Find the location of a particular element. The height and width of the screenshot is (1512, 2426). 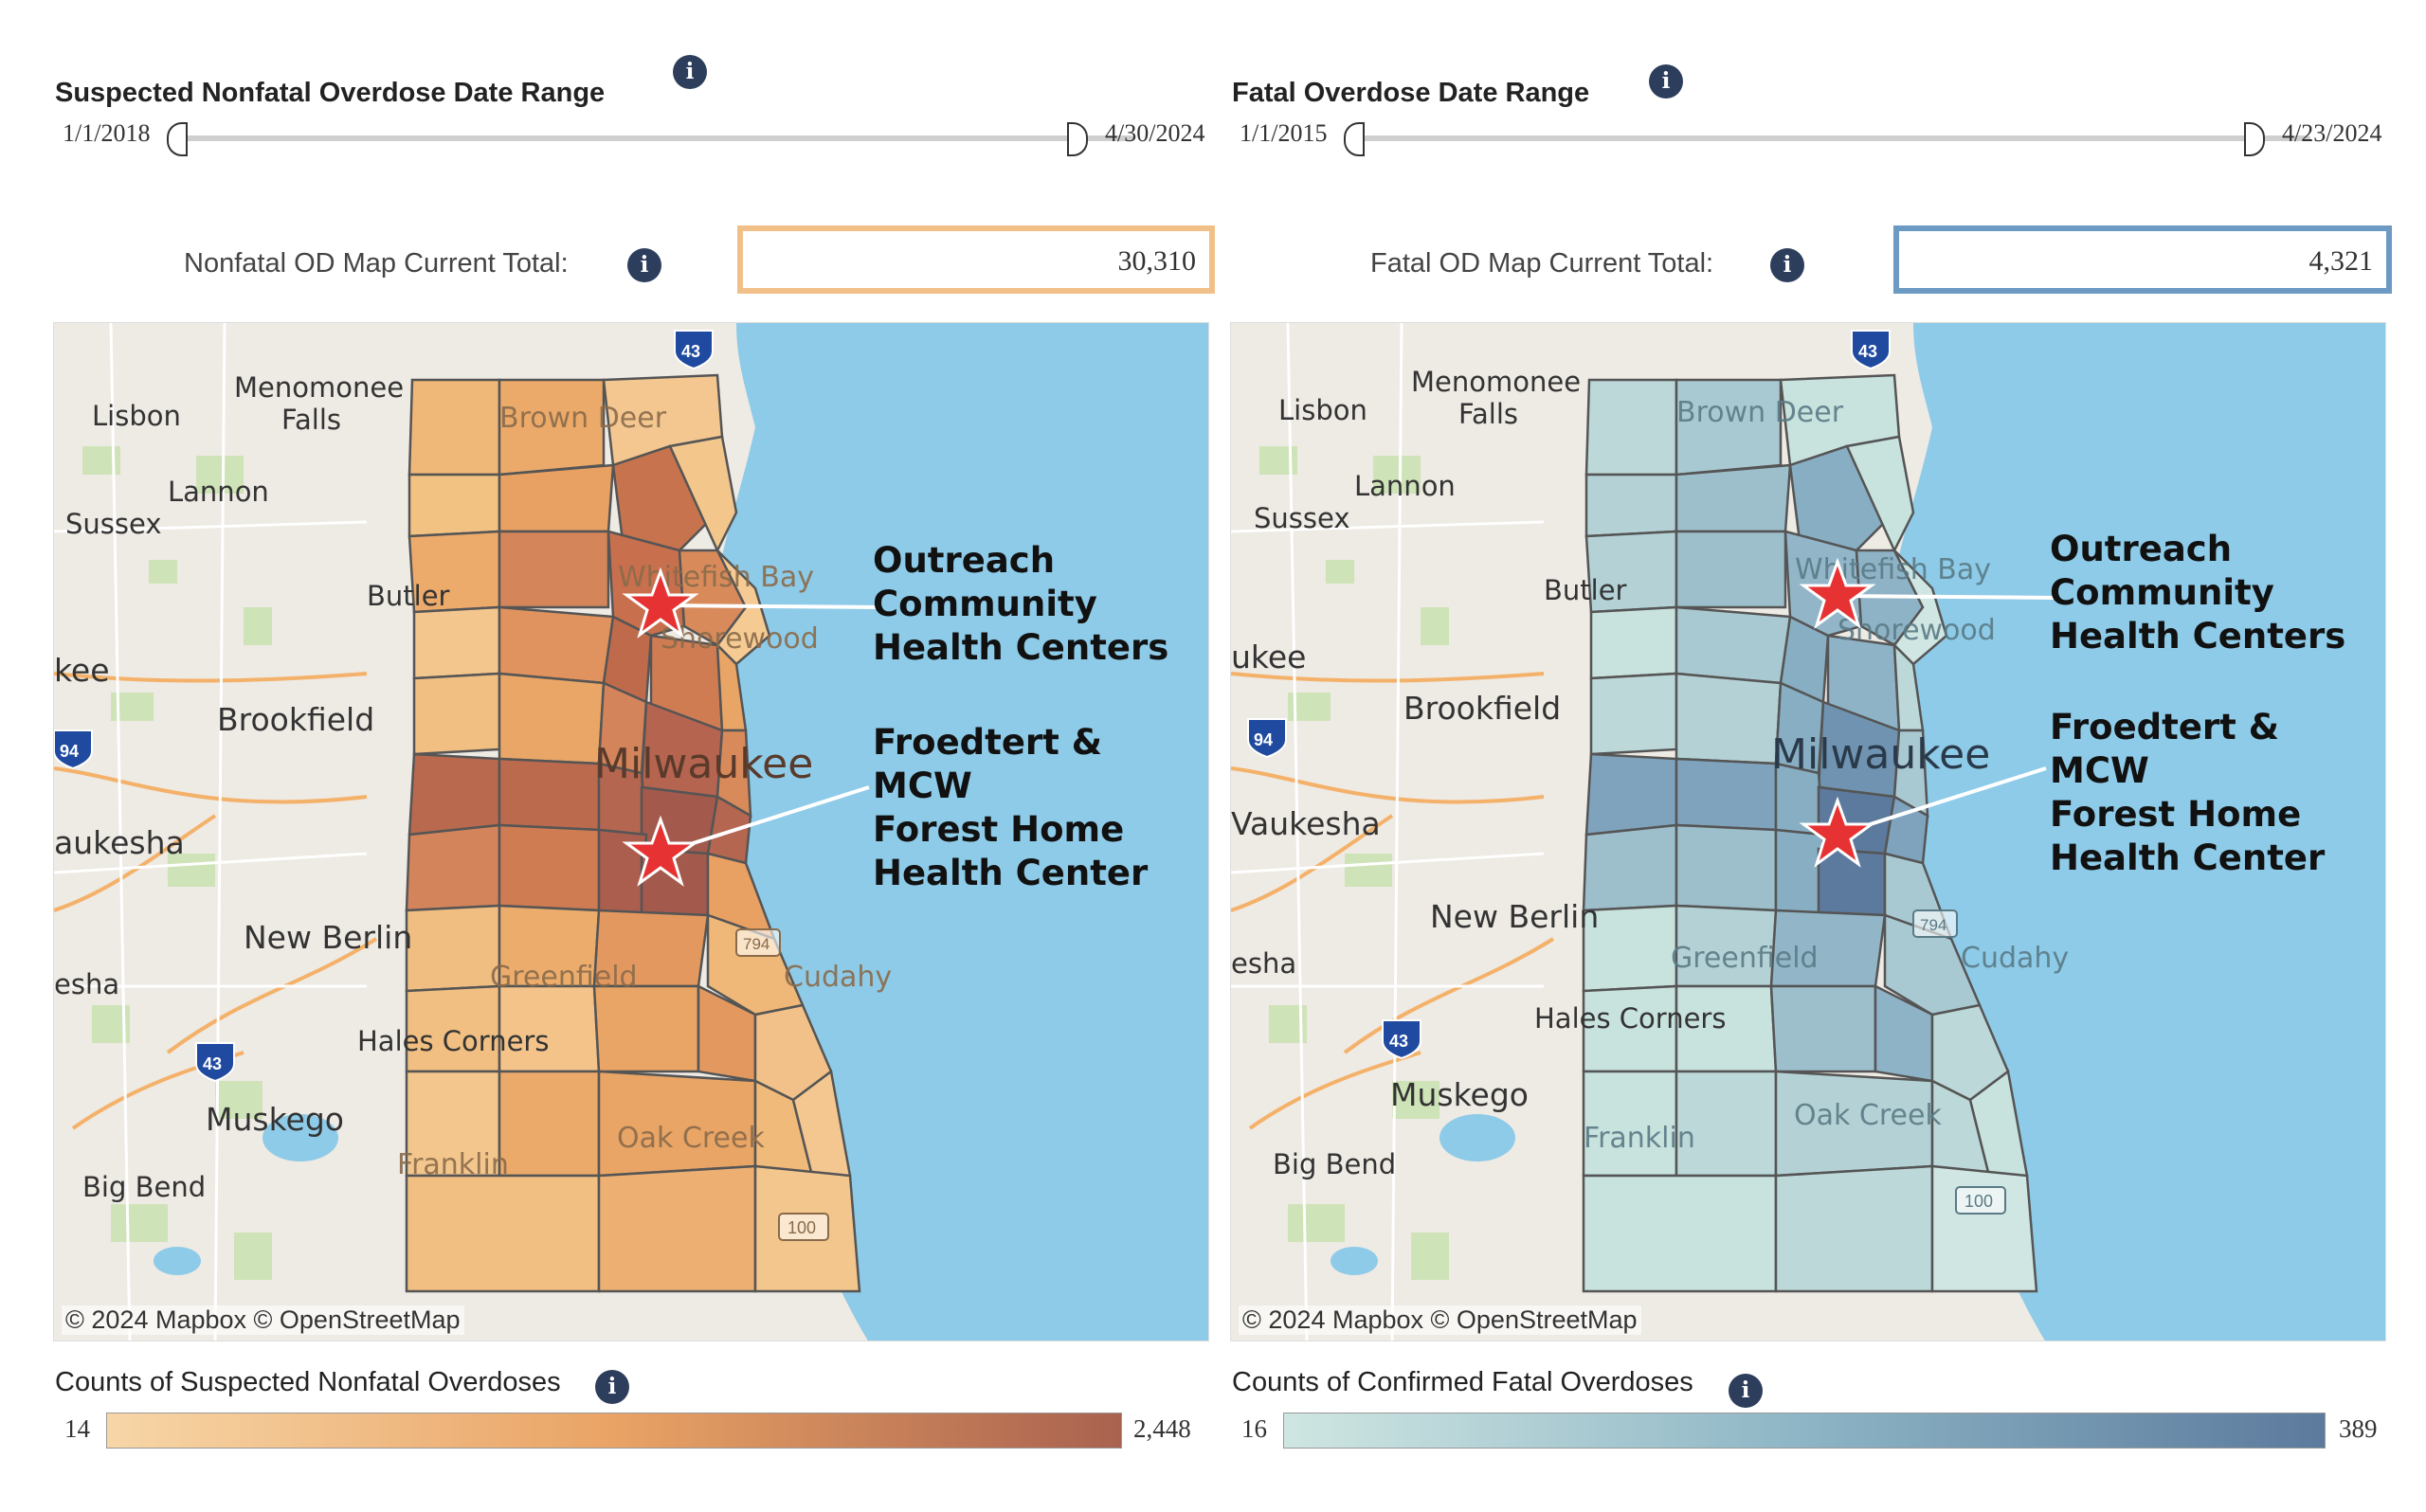

legend-min: 14 is located at coordinates (77, 1428).